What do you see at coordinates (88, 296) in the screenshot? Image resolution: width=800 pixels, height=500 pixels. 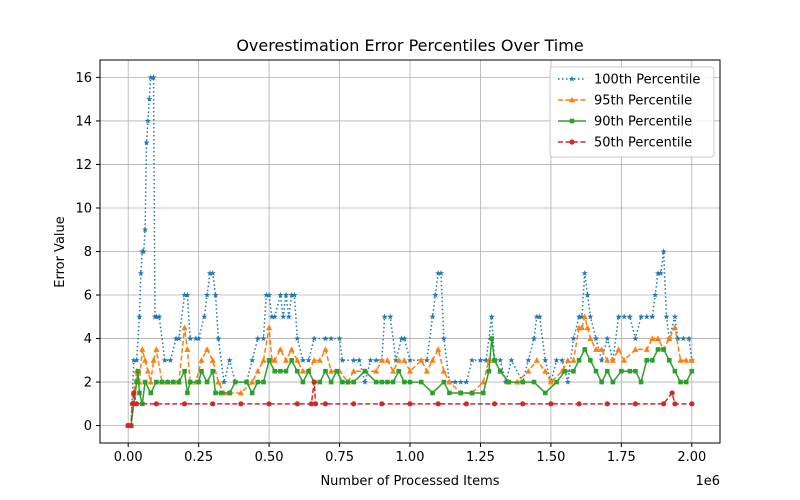 I see `y-tick-label: 6` at bounding box center [88, 296].